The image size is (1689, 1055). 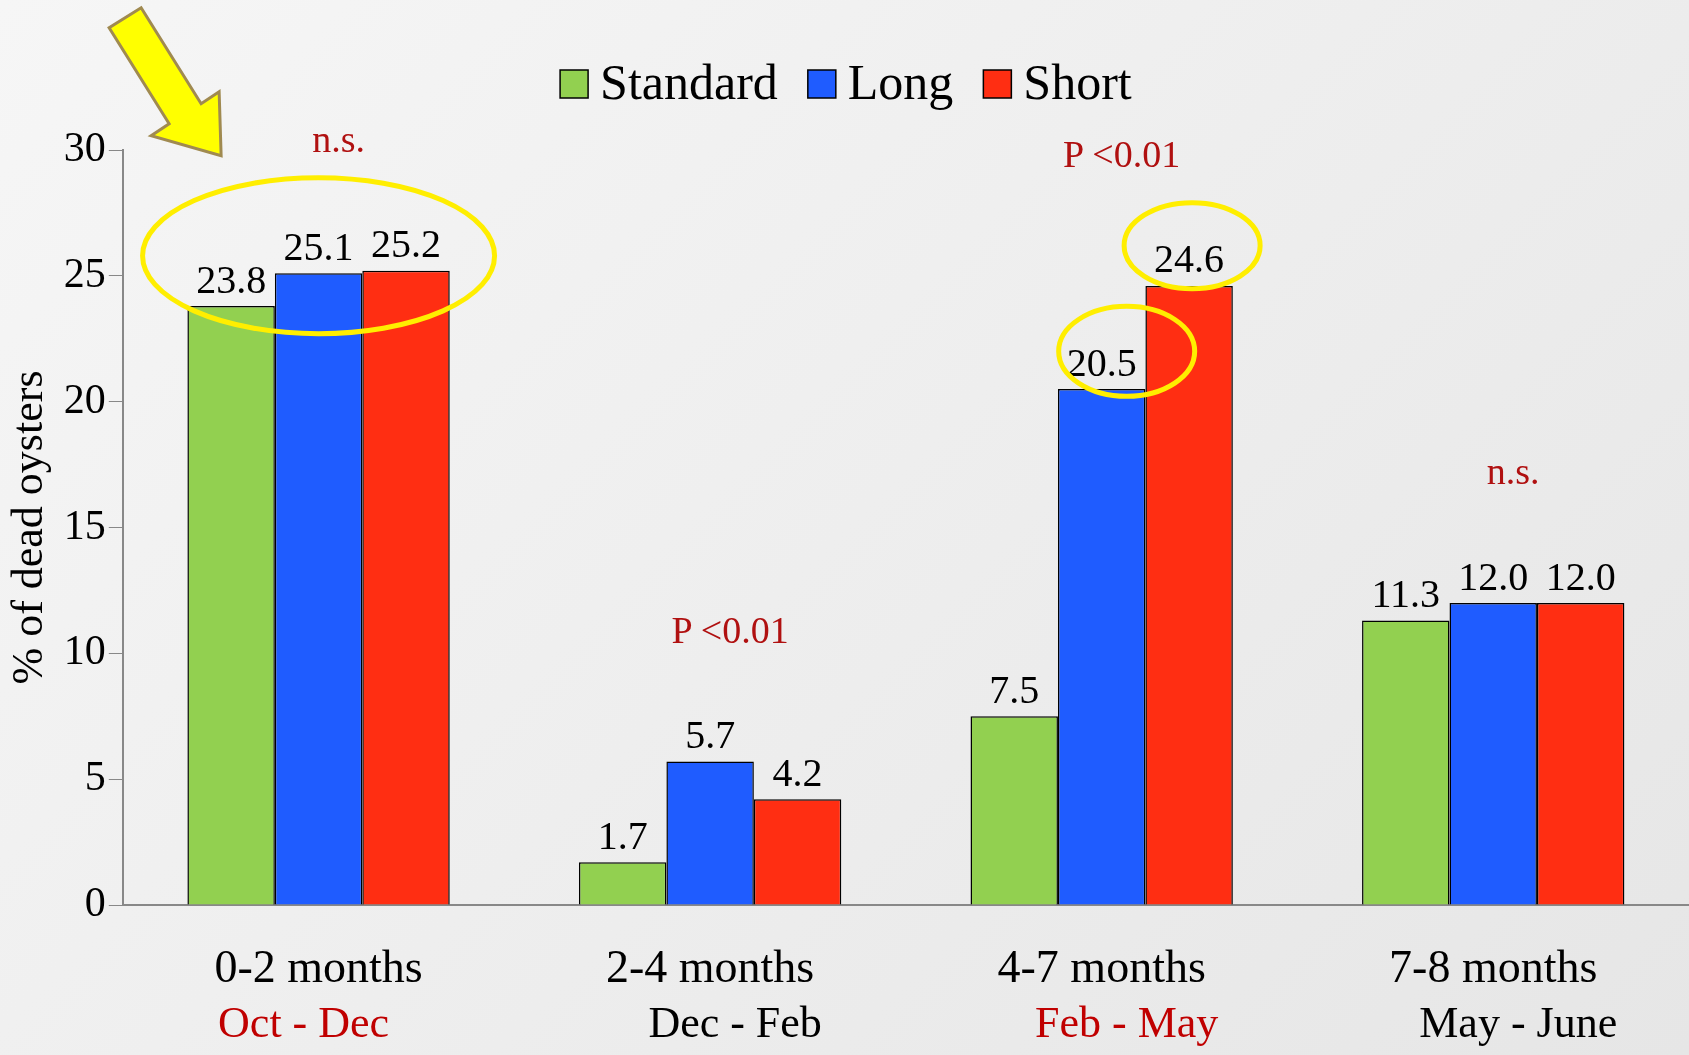 What do you see at coordinates (95, 902) in the screenshot?
I see `y-tick-label: 0` at bounding box center [95, 902].